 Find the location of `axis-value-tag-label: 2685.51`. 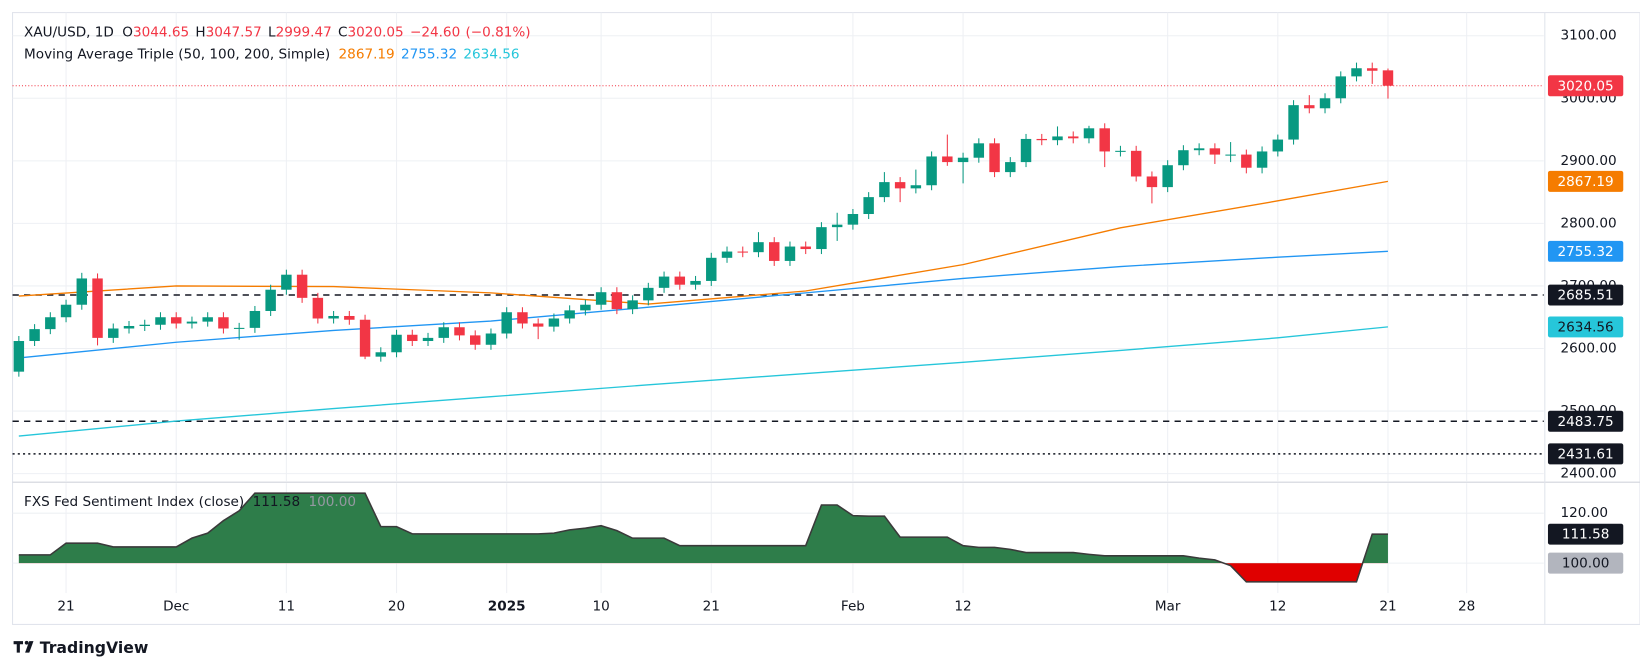

axis-value-tag-label: 2685.51 is located at coordinates (1586, 296).